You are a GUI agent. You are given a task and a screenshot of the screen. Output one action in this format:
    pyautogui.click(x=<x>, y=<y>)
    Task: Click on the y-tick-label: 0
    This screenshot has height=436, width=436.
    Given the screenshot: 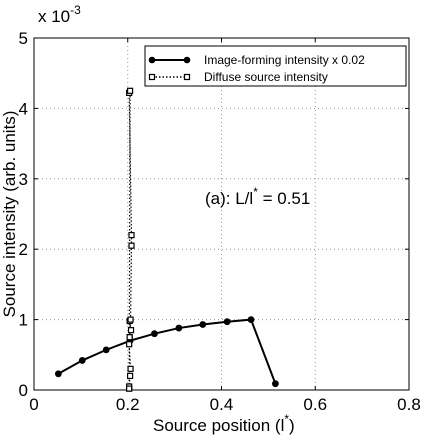 What is the action you would take?
    pyautogui.click(x=23, y=390)
    